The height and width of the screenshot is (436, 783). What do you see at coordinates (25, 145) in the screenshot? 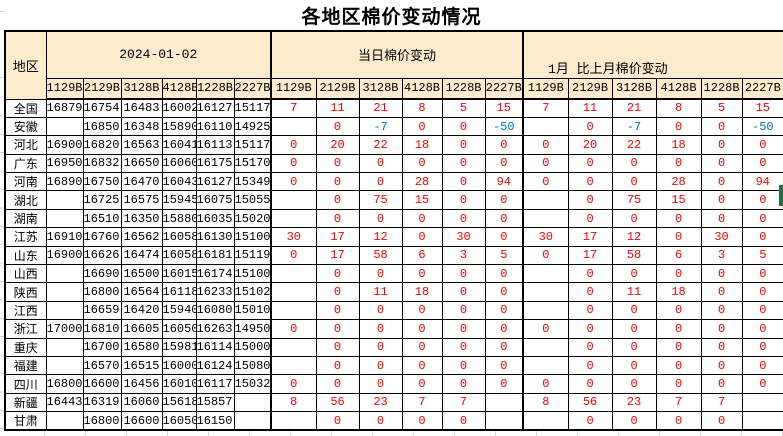
I see `region-cell: 河北` at bounding box center [25, 145].